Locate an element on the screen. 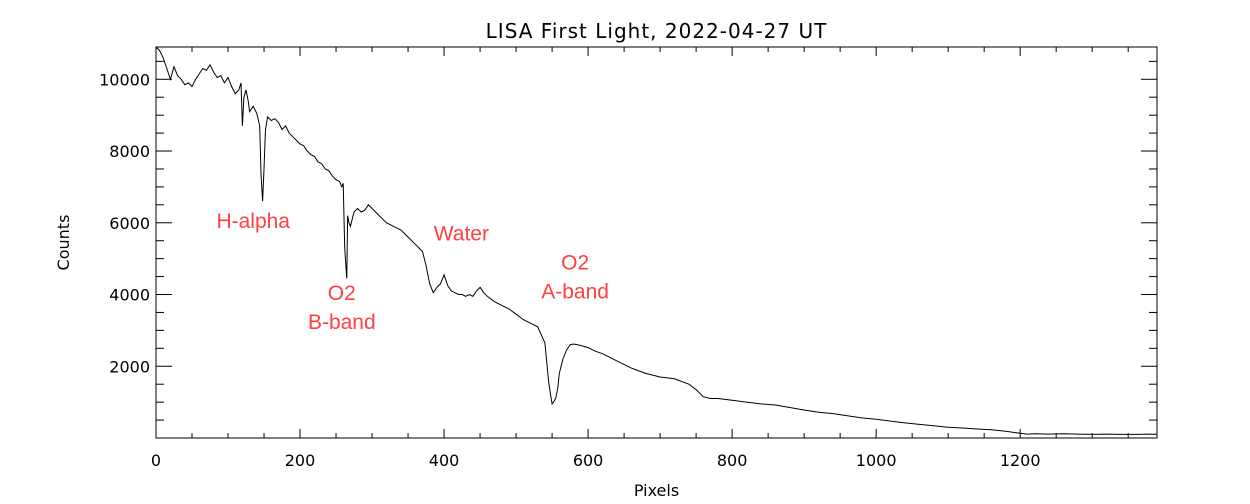 The width and height of the screenshot is (1250, 504). x-tick-label: 400 is located at coordinates (444, 460).